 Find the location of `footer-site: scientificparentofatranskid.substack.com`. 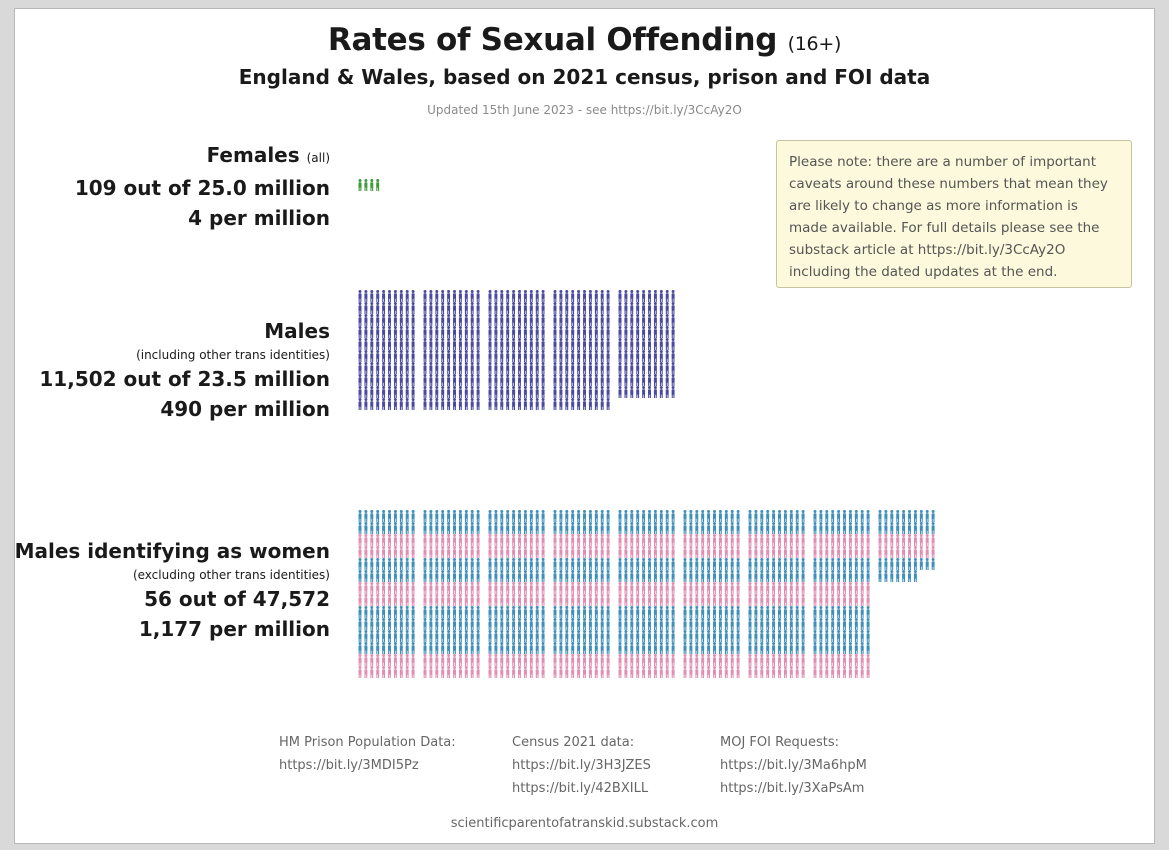

footer-site: scientificparentofatranskid.substack.com is located at coordinates (584, 823).